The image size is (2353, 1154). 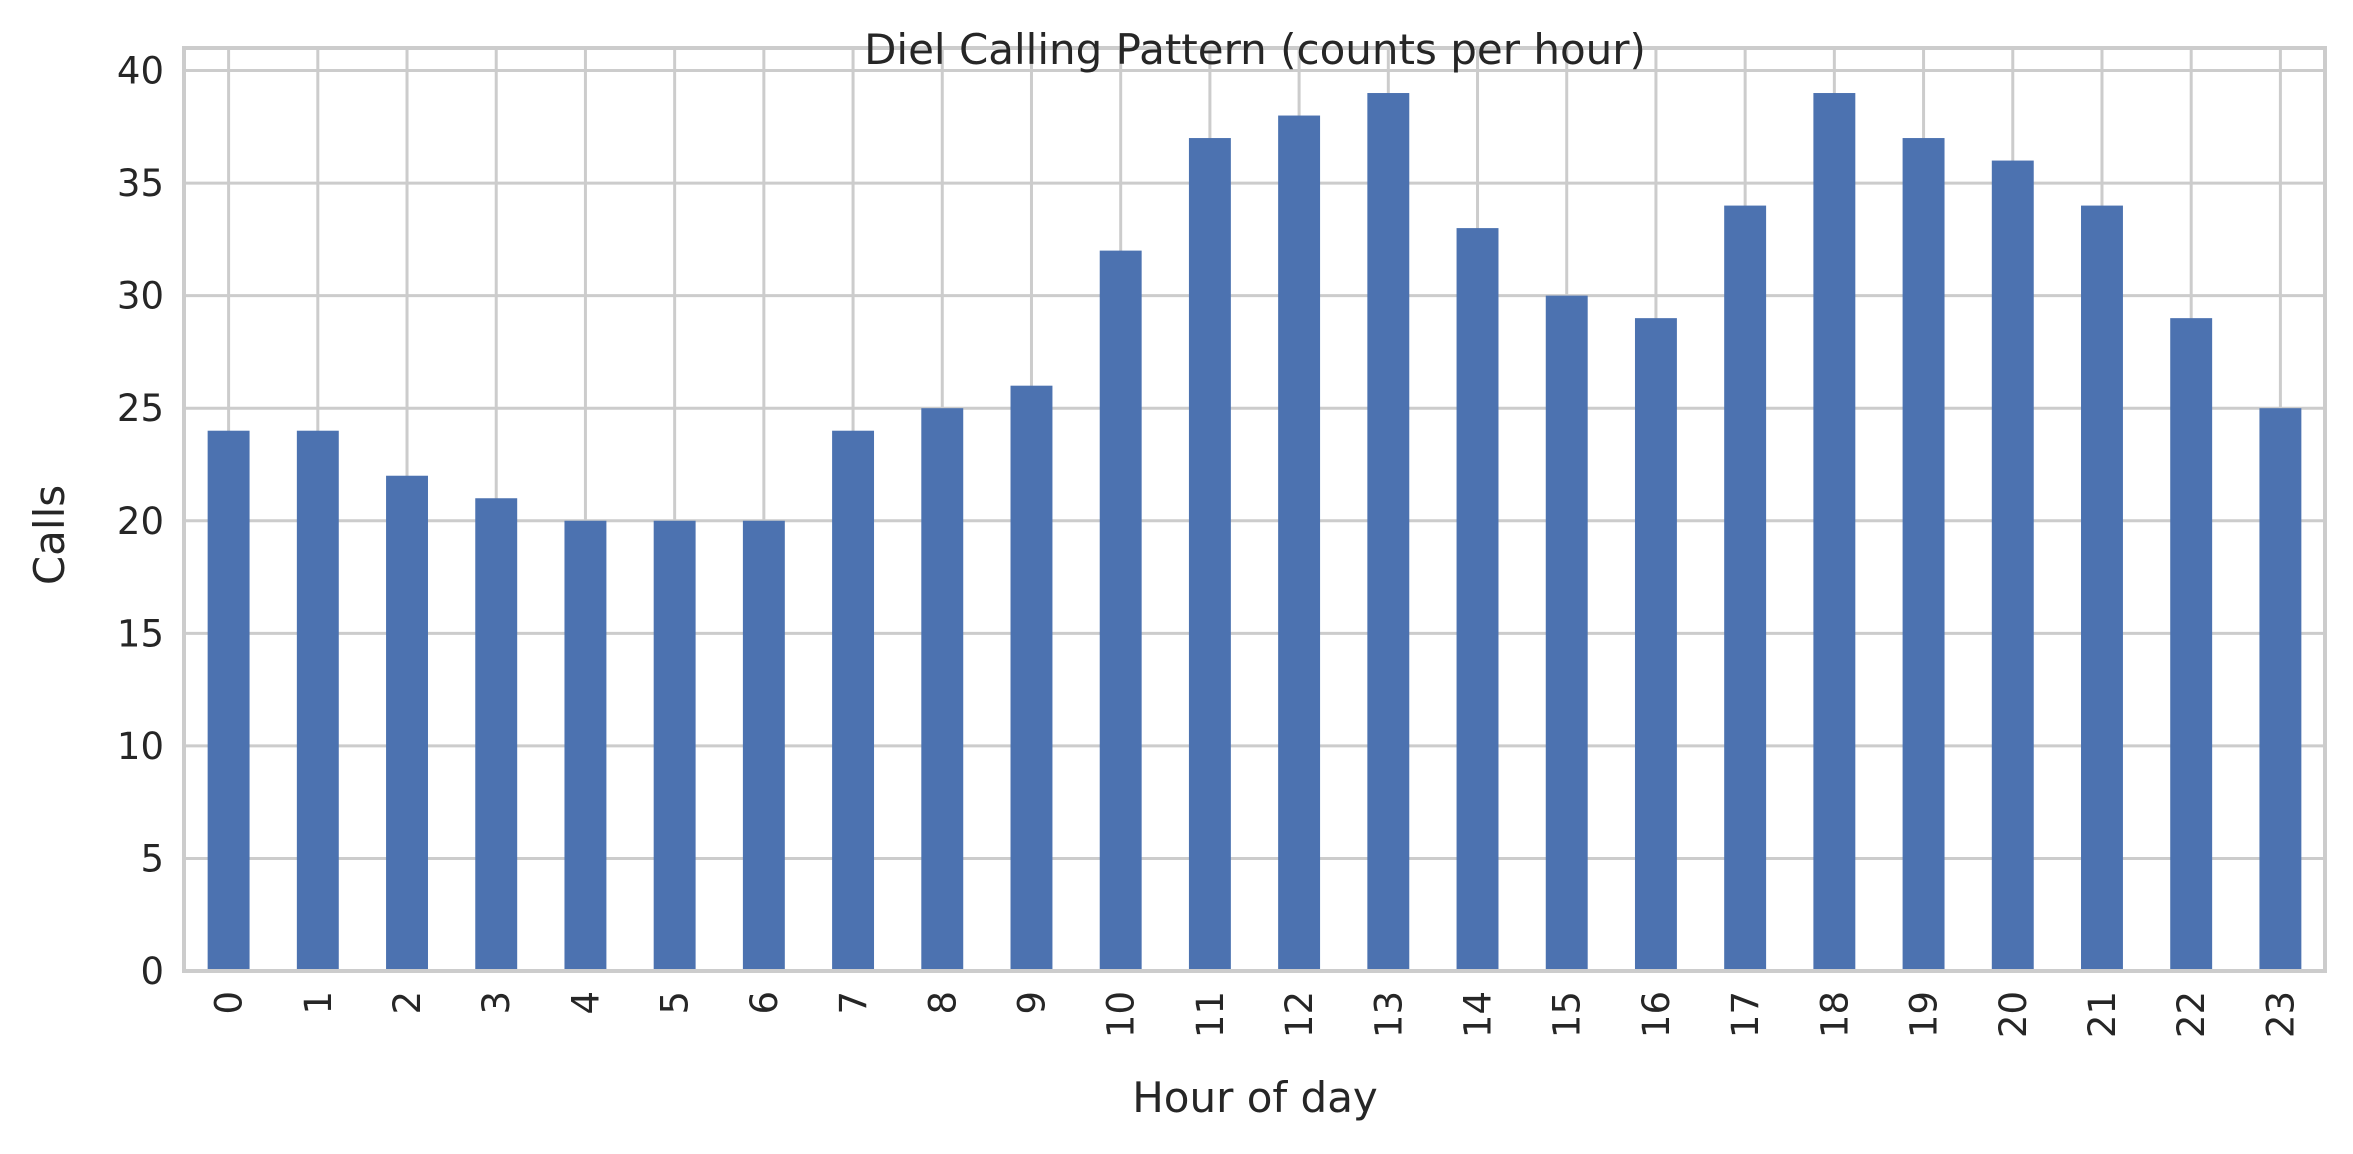 What do you see at coordinates (318, 1003) in the screenshot?
I see `x-tick-label: 1` at bounding box center [318, 1003].